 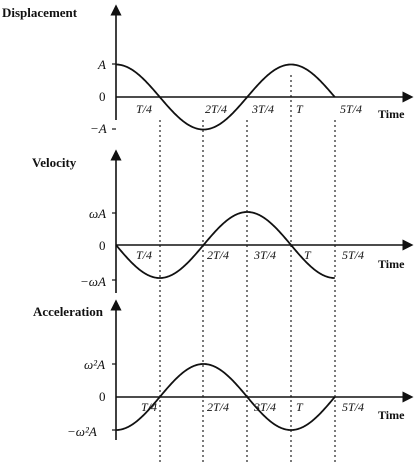 I want to click on velocity-curve, so click(x=225, y=245).